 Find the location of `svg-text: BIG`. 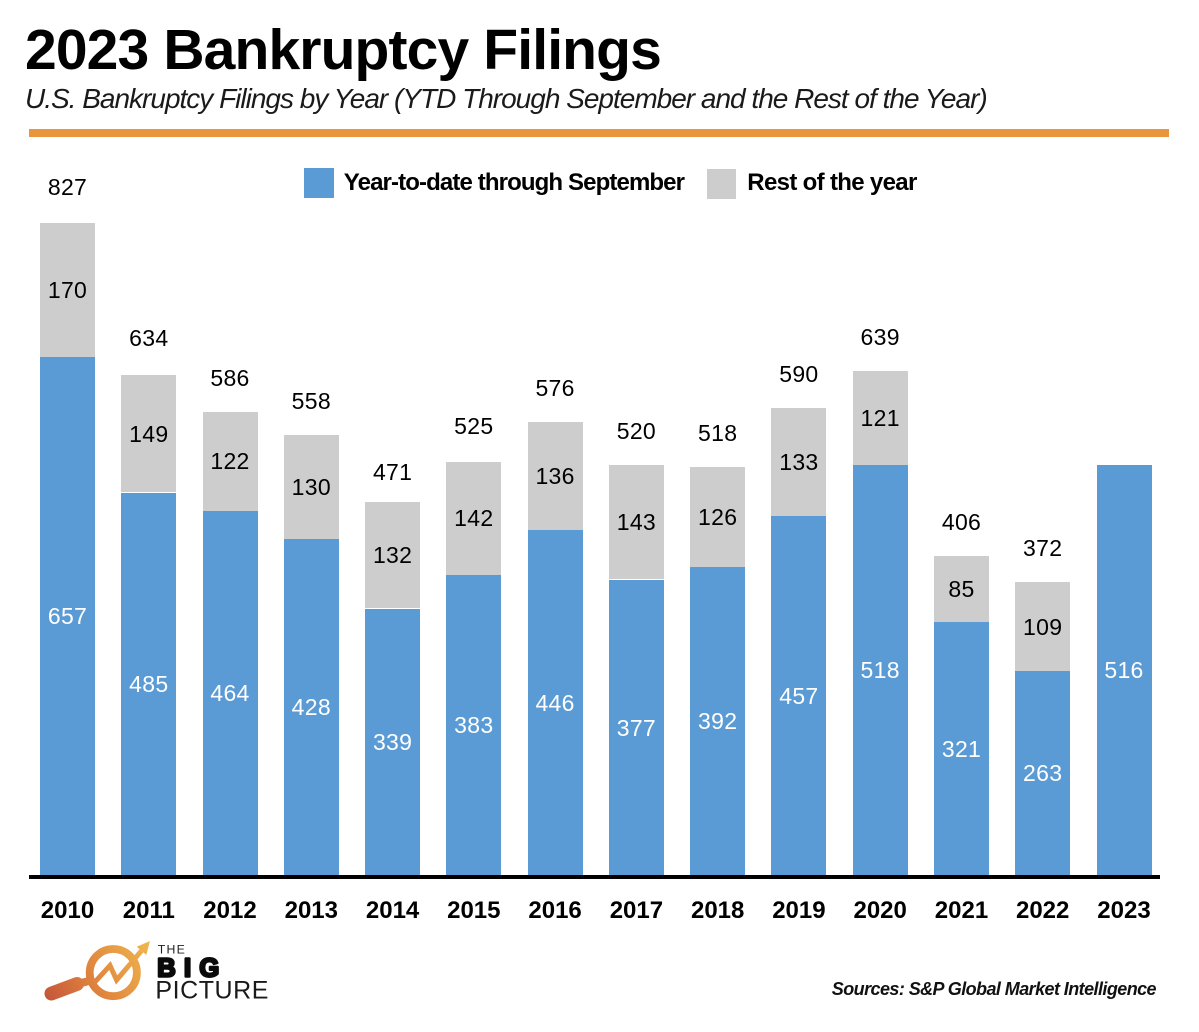

svg-text: BIG is located at coordinates (192, 968).